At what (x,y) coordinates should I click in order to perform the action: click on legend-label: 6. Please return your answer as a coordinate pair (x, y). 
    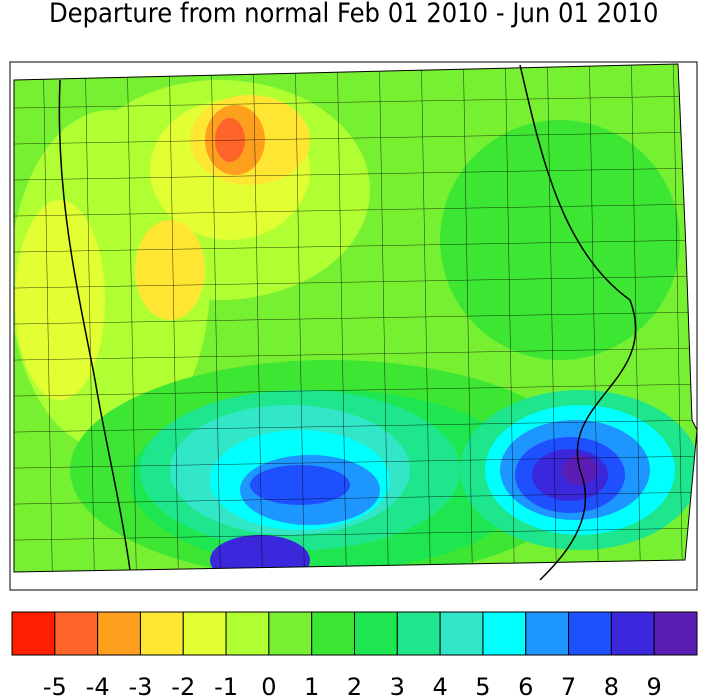
    Looking at the image, I should click on (525, 686).